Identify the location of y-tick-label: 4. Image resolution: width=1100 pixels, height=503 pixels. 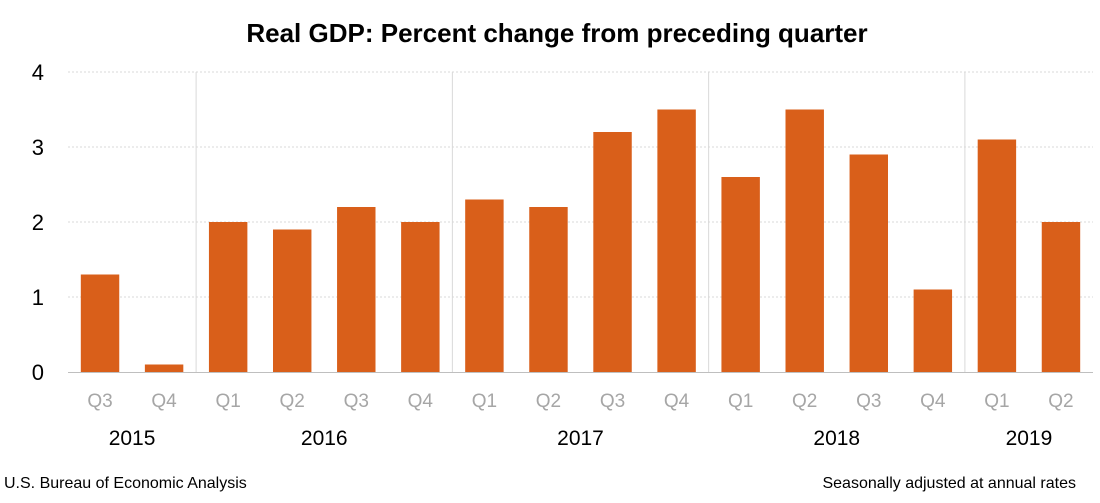
(38, 72).